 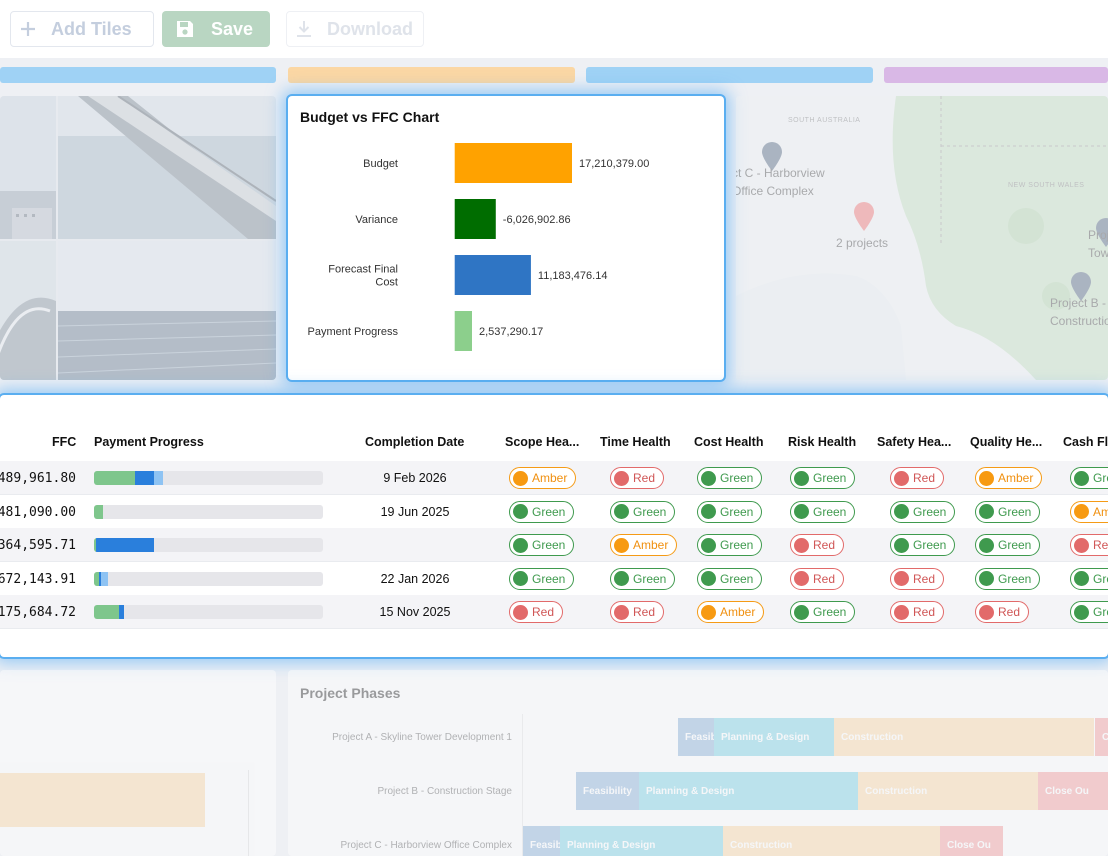 I want to click on download-button: Download, so click(x=355, y=29).